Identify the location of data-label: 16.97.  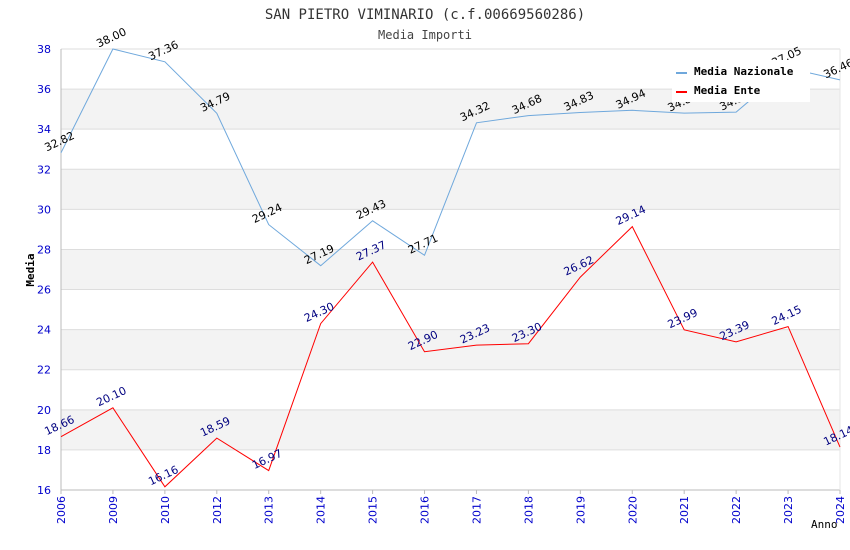
(267, 459).